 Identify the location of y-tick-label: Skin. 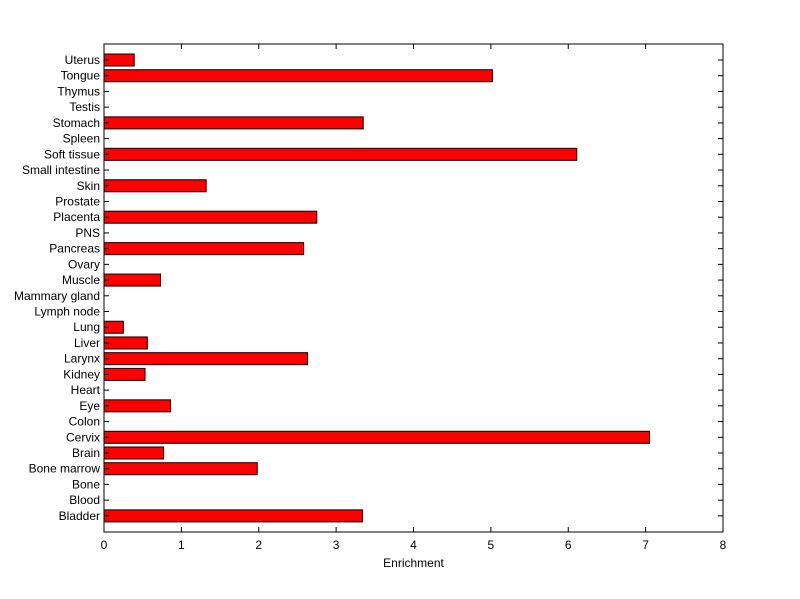
(88, 186).